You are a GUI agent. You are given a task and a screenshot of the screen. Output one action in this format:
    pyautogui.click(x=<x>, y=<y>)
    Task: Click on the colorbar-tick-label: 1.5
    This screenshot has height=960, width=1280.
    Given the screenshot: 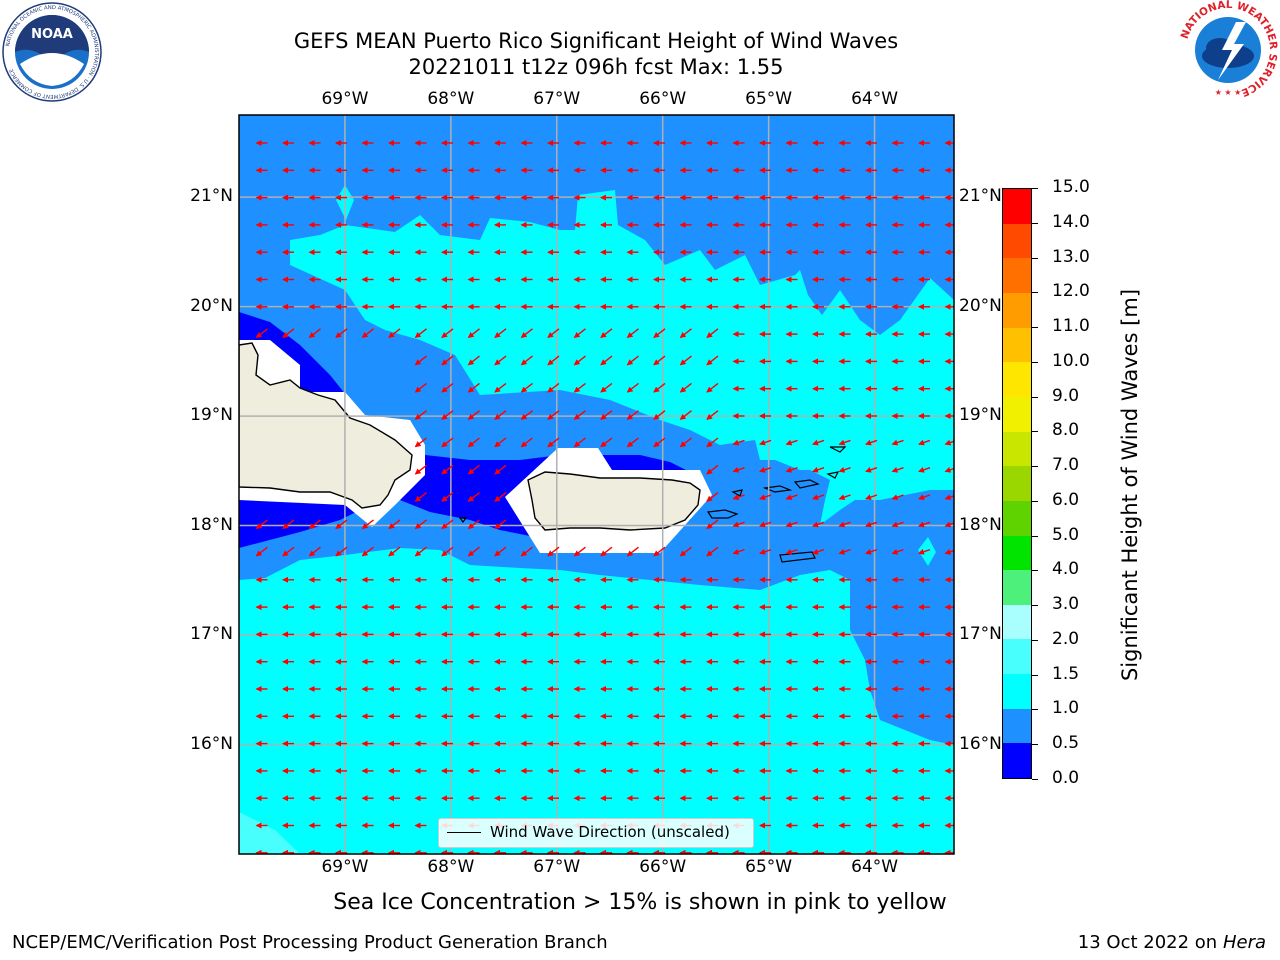 What is the action you would take?
    pyautogui.click(x=1066, y=673)
    